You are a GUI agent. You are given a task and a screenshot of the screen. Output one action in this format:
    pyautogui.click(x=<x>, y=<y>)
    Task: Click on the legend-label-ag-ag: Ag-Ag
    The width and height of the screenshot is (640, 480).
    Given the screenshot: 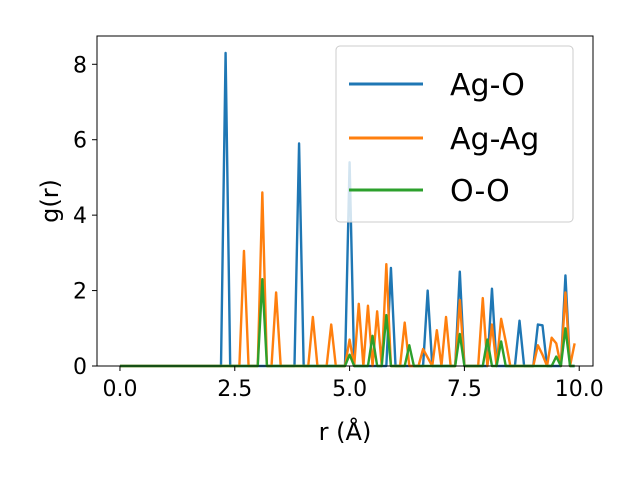 What is the action you would take?
    pyautogui.click(x=494, y=139)
    